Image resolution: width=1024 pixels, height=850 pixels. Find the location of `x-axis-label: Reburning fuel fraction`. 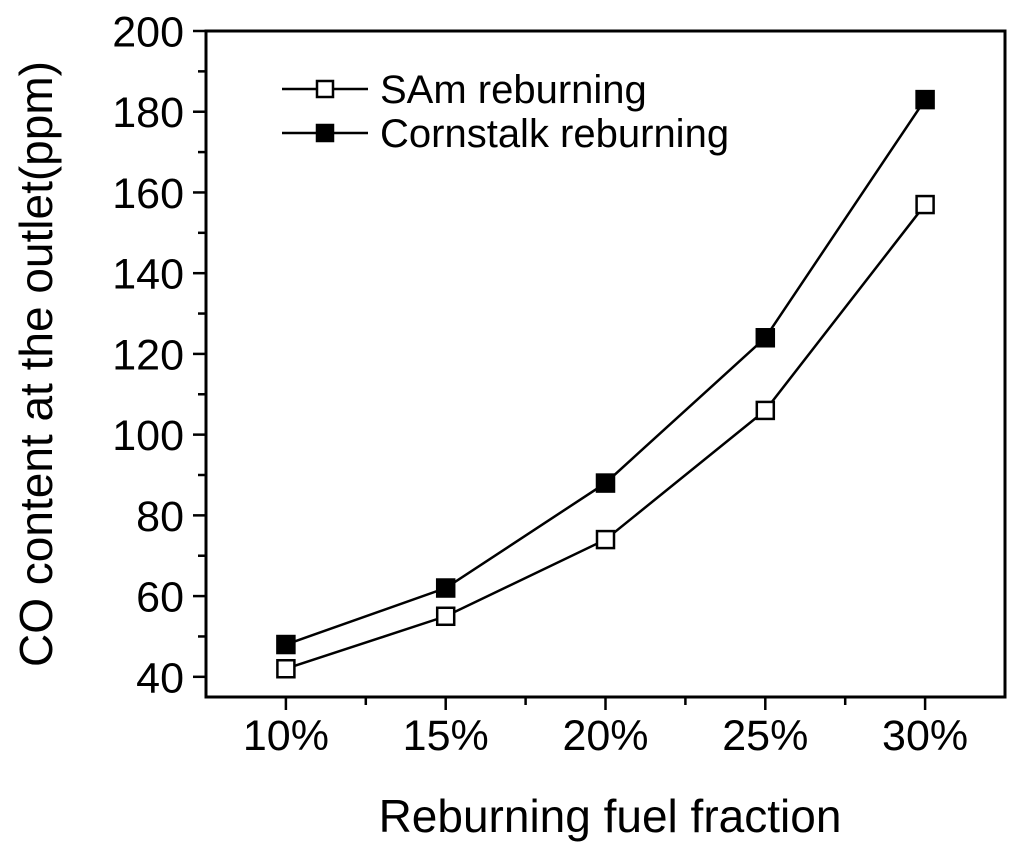

x-axis-label: Reburning fuel fraction is located at coordinates (610, 816).